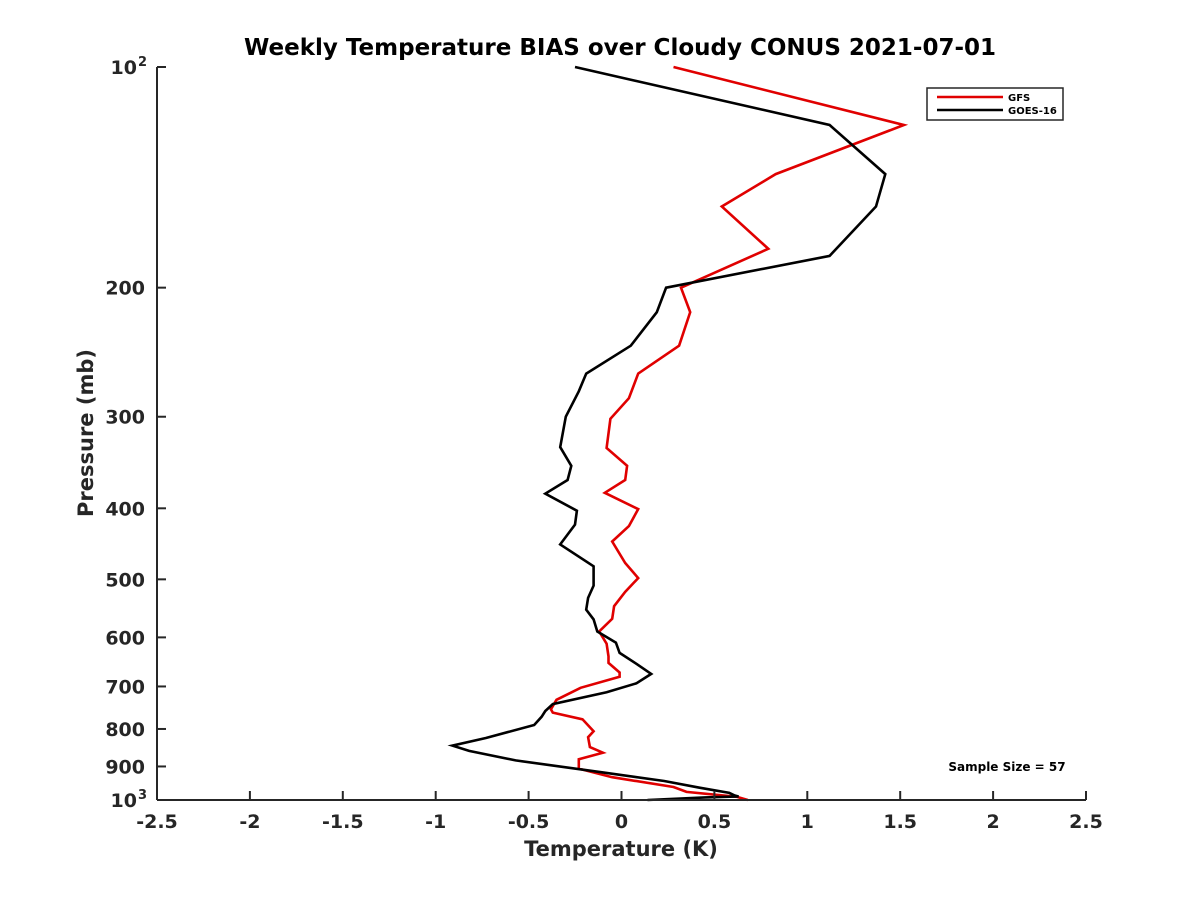  What do you see at coordinates (86, 433) in the screenshot?
I see `y-axis-label: Pressure (mb)` at bounding box center [86, 433].